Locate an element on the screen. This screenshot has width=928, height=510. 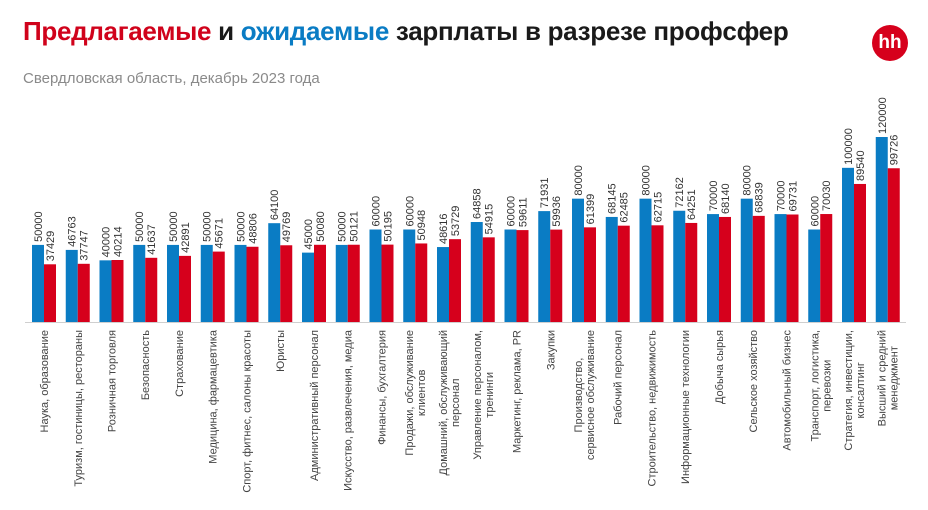
category-label: персонал is located at coordinates (456, 402).